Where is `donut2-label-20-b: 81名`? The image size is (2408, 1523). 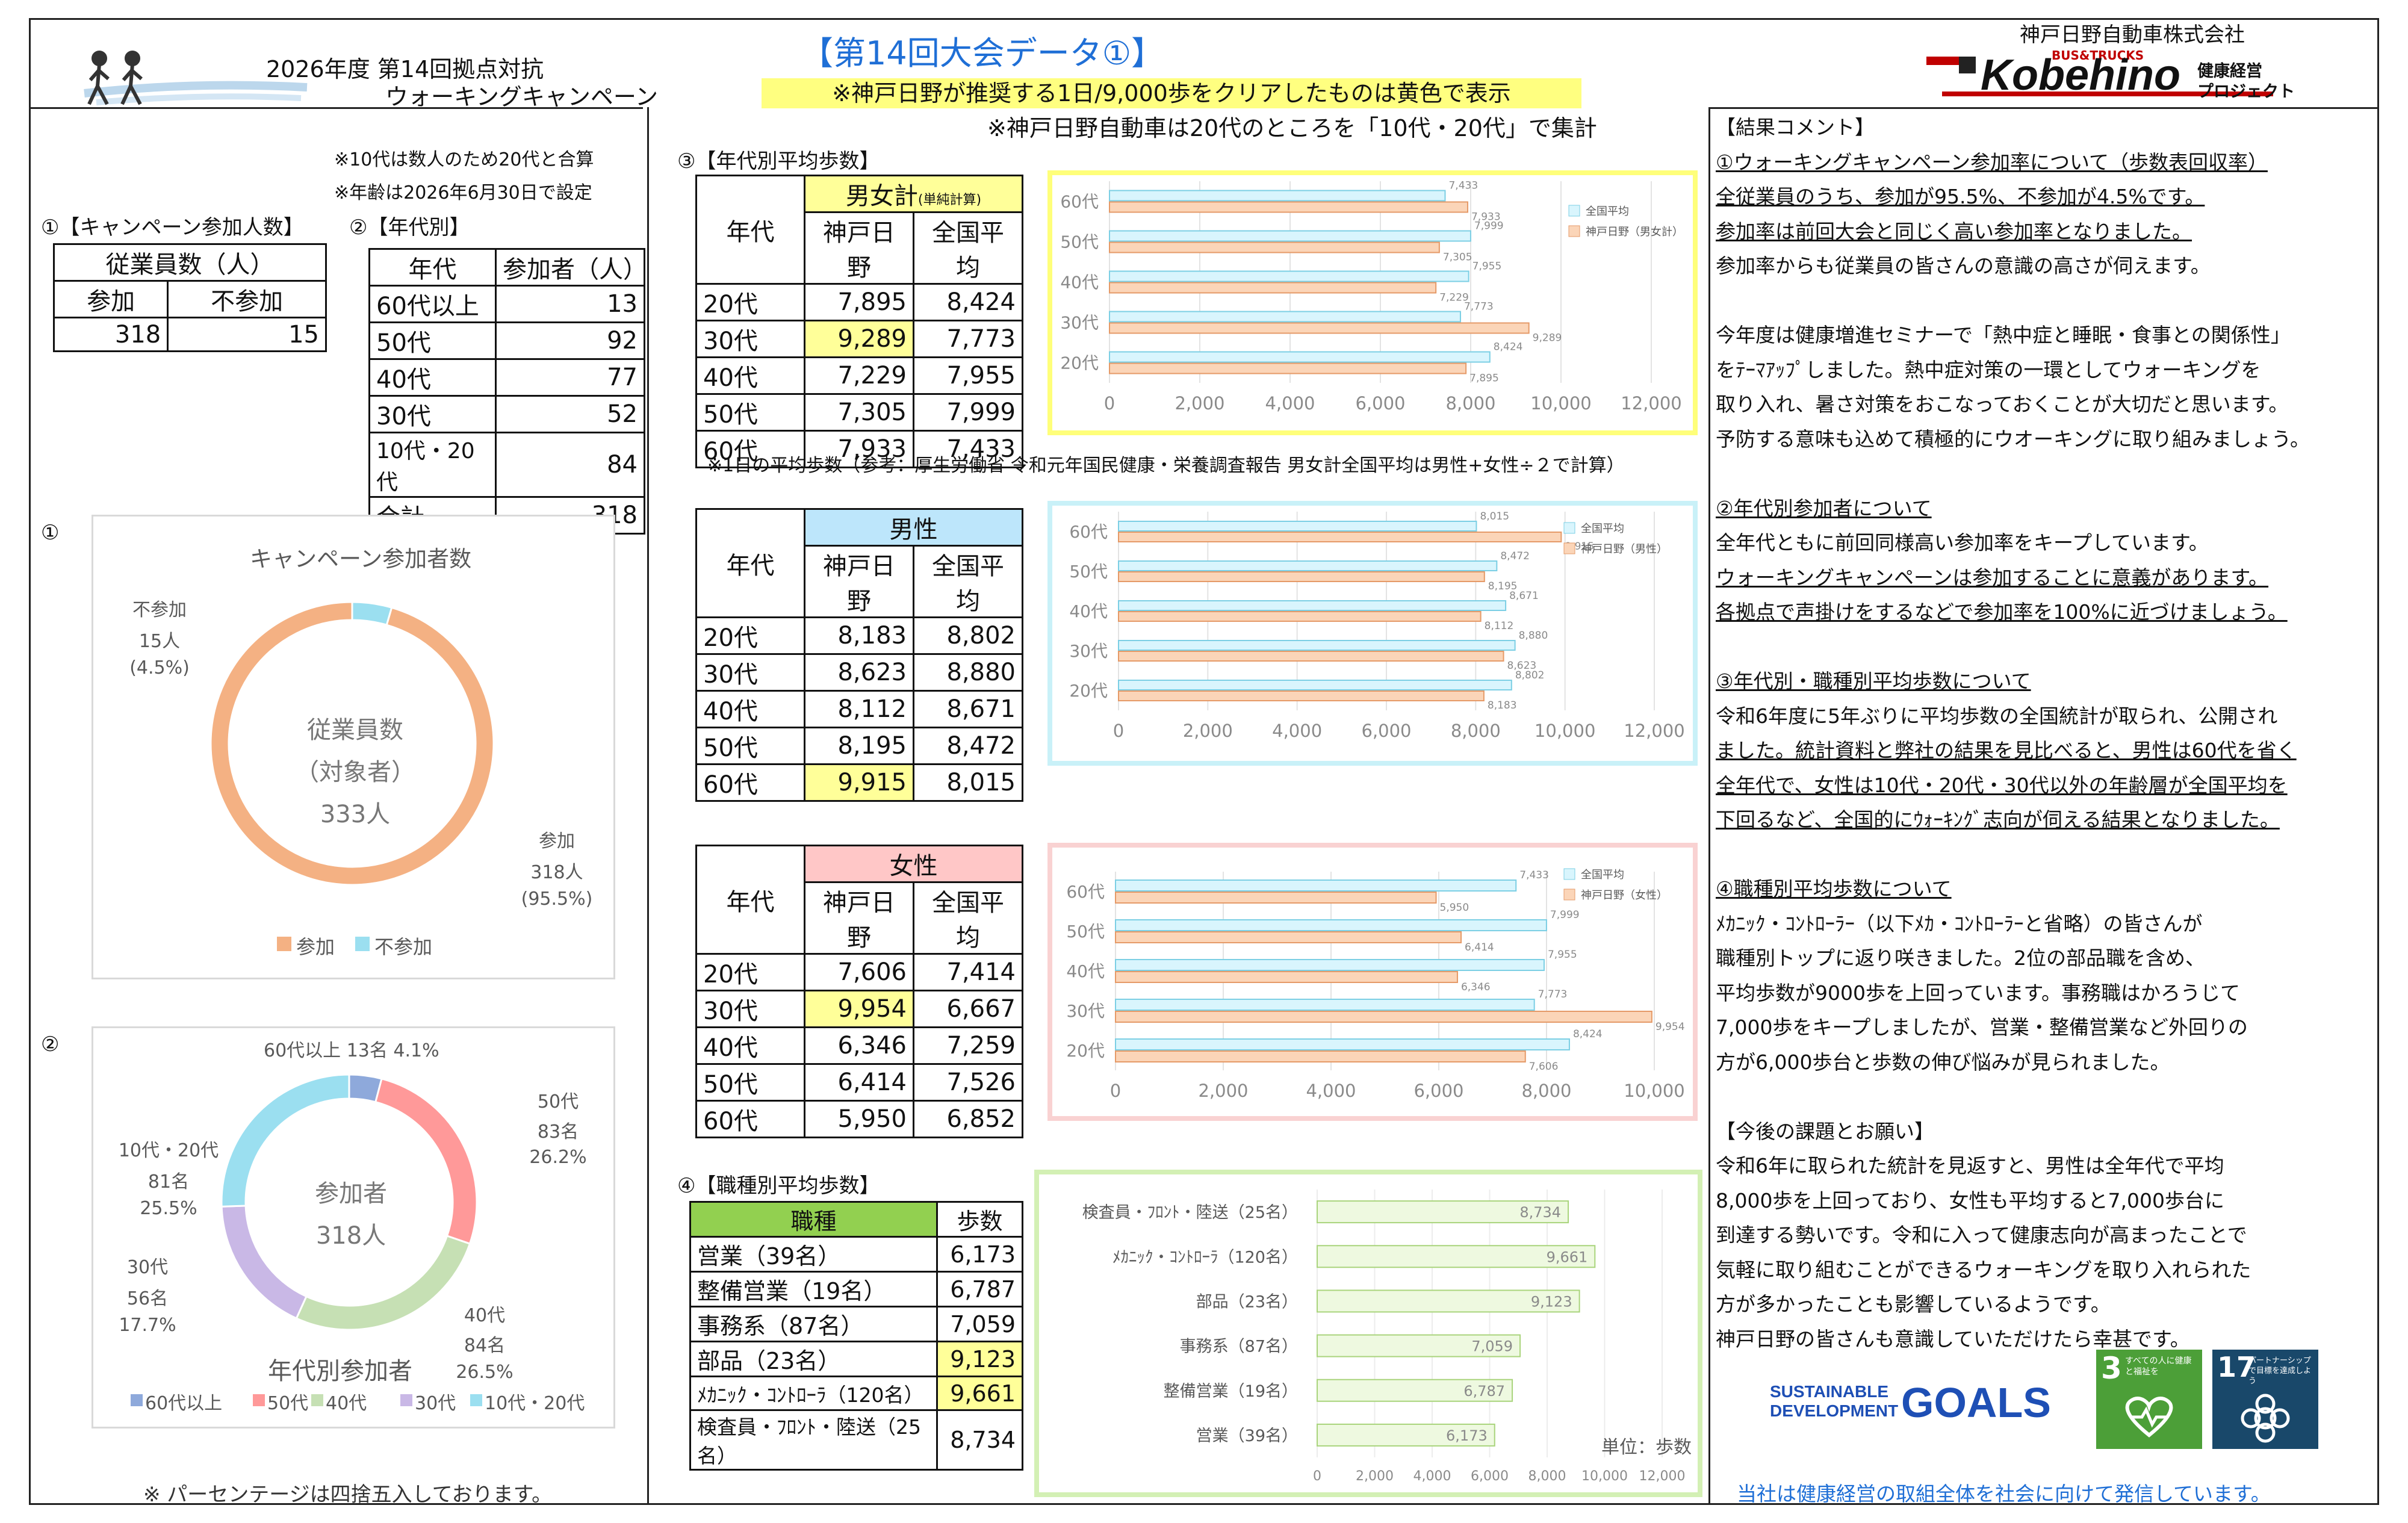
donut2-label-20-b: 81名 is located at coordinates (168, 1182).